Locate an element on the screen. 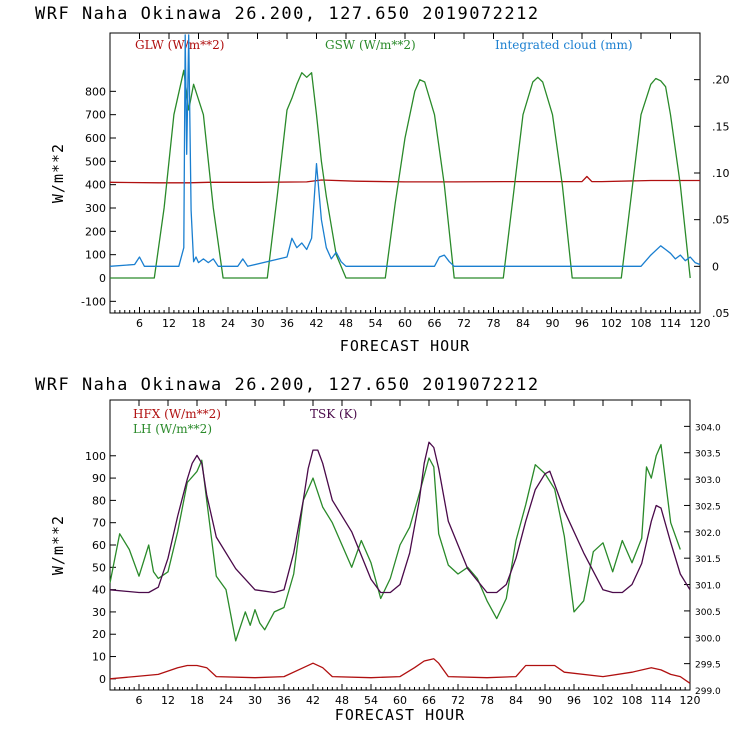  y2-tick-label: .15 is located at coordinates (721, 126).